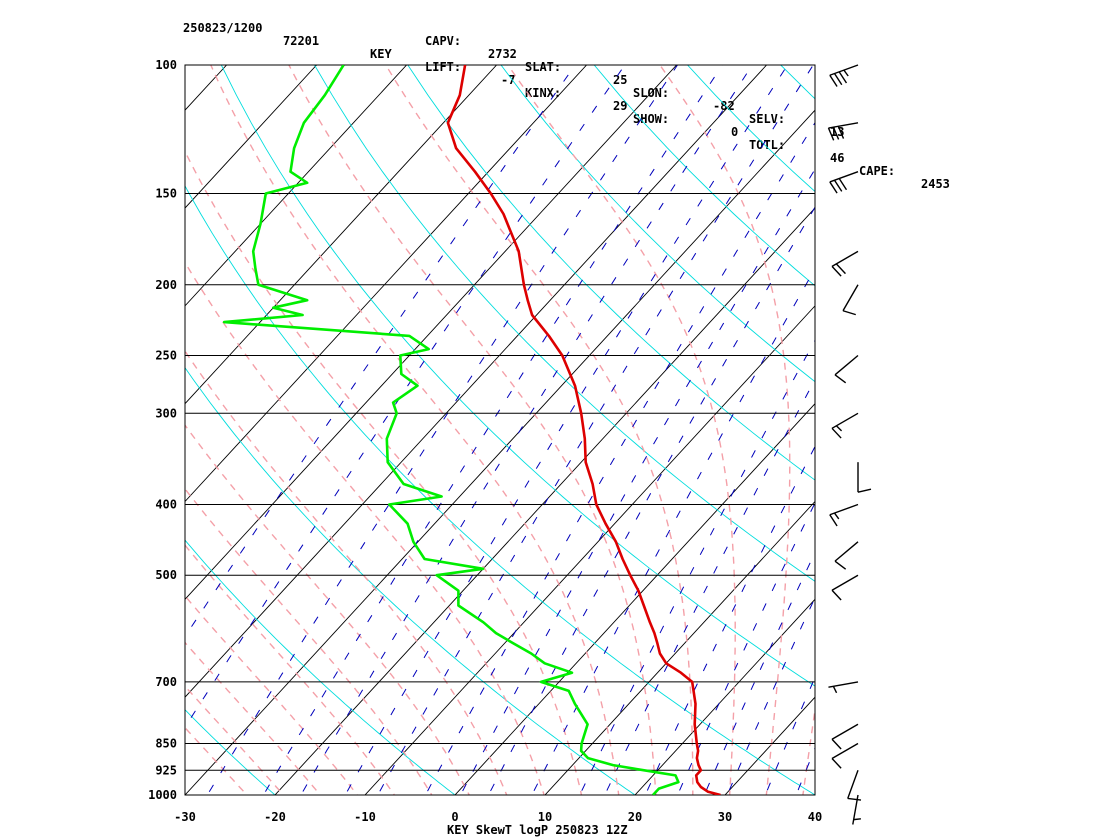 The height and width of the screenshot is (840, 1120). What do you see at coordinates (935, 184) in the screenshot?
I see `cape-value: 2453` at bounding box center [935, 184].